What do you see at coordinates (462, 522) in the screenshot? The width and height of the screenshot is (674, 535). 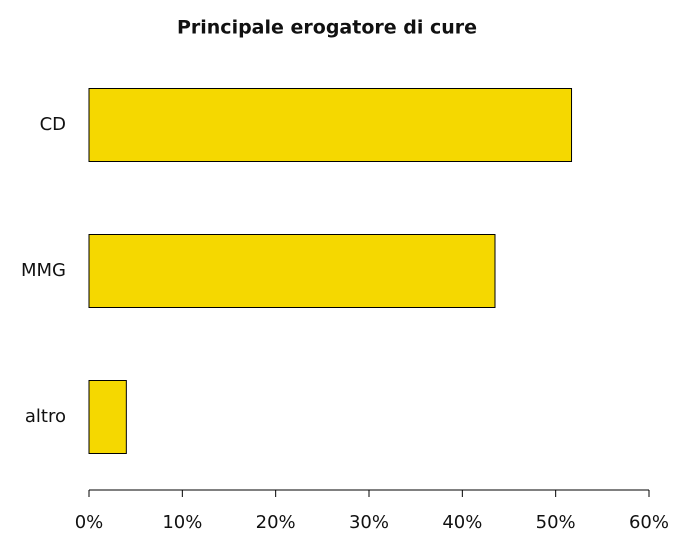 I see `x-tick-label: 40%` at bounding box center [462, 522].